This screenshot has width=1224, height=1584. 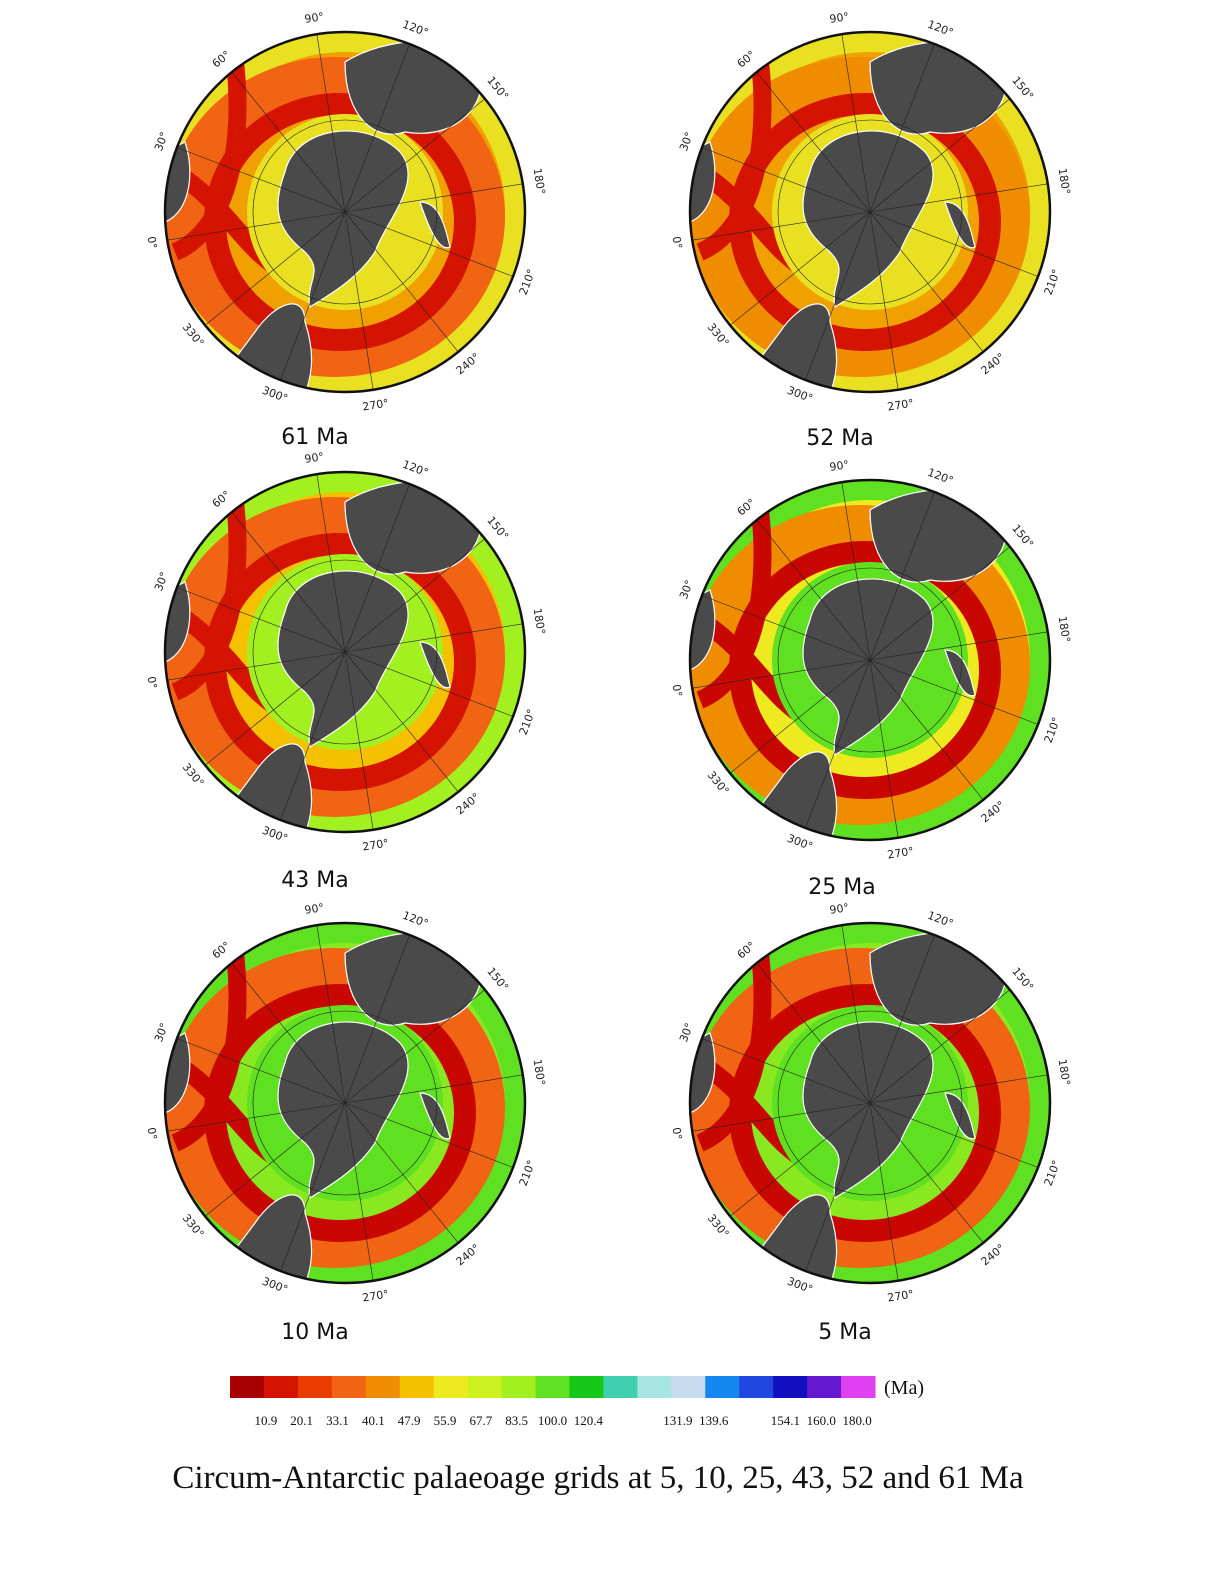 I want to click on colorbar-tick-label: 120.4, so click(x=589, y=1420).